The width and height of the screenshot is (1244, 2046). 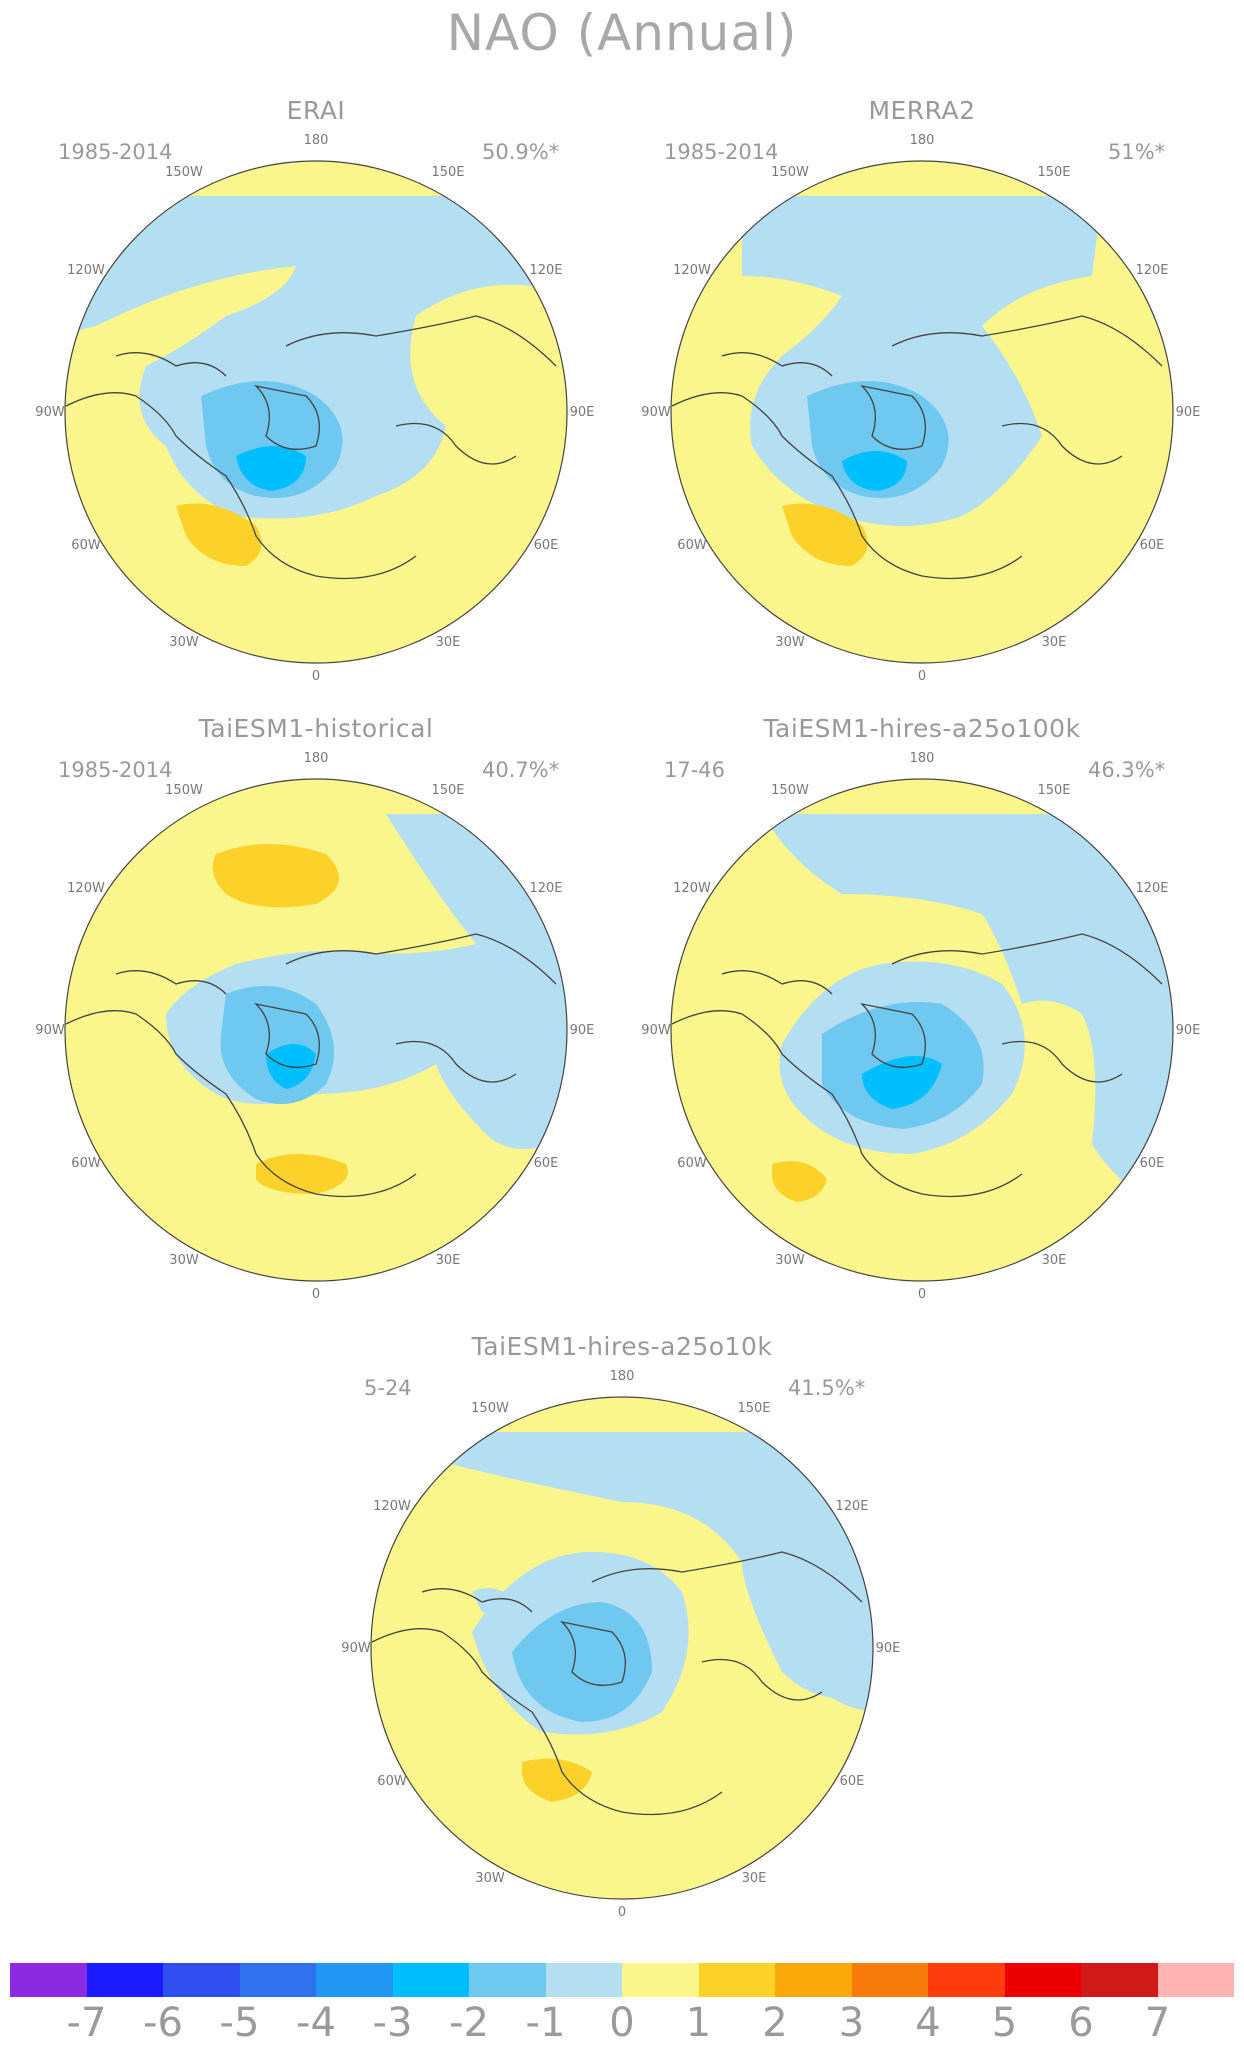 I want to click on panel-title: TaiESM1-hires-a25o10k, so click(x=622, y=1346).